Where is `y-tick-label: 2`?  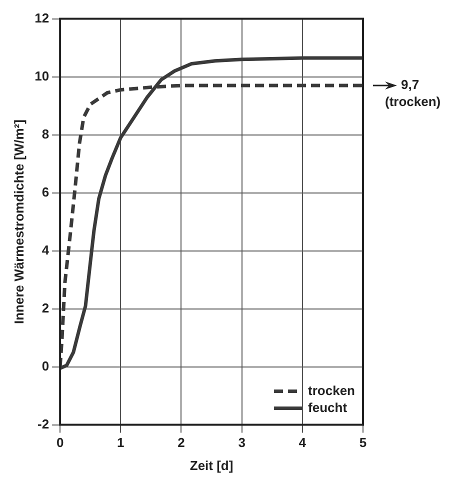 y-tick-label: 2 is located at coordinates (46, 308).